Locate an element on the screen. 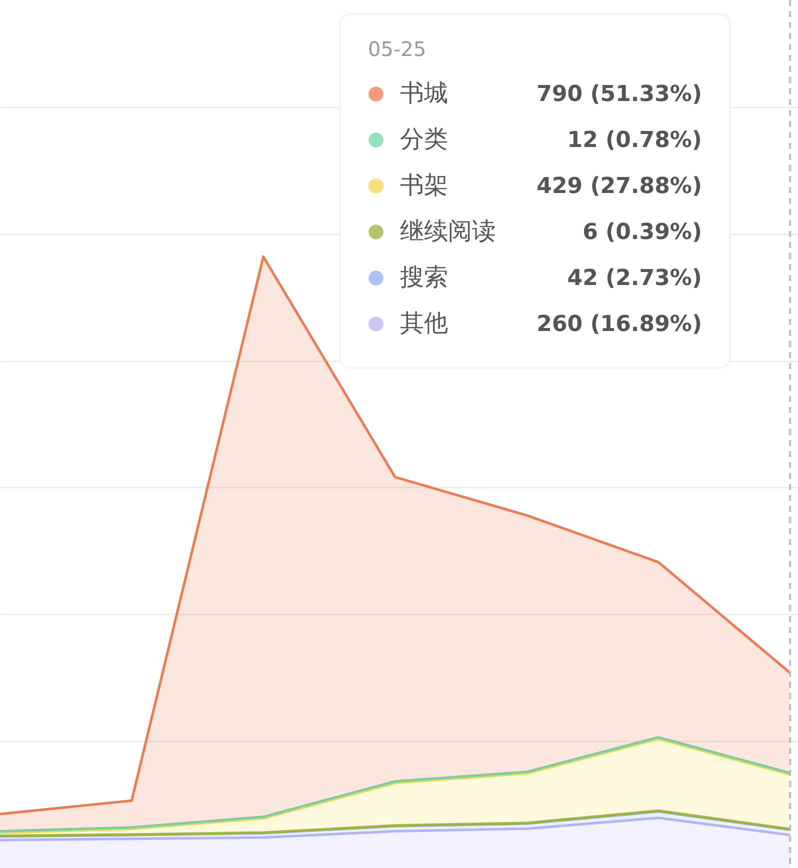 The image size is (798, 868). legend-label: 其他 is located at coordinates (424, 323).